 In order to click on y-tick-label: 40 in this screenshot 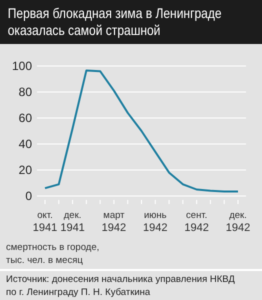, I will do `click(25, 144)`.